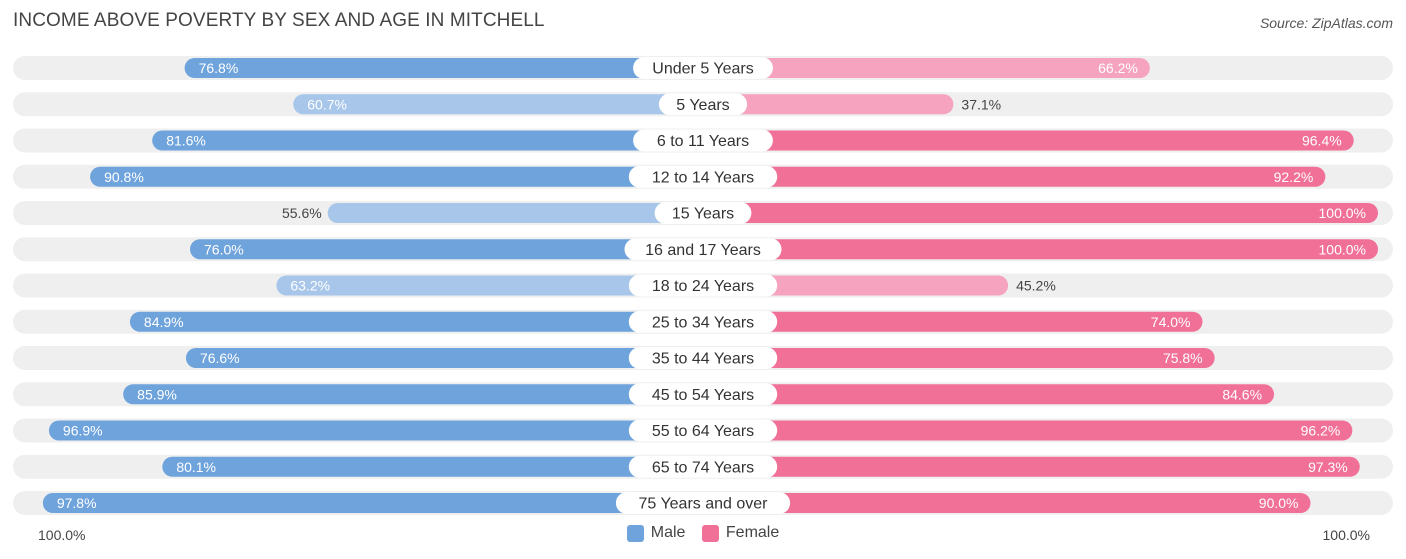 The image size is (1406, 559). What do you see at coordinates (1171, 322) in the screenshot?
I see `female-value-label: 74.0%` at bounding box center [1171, 322].